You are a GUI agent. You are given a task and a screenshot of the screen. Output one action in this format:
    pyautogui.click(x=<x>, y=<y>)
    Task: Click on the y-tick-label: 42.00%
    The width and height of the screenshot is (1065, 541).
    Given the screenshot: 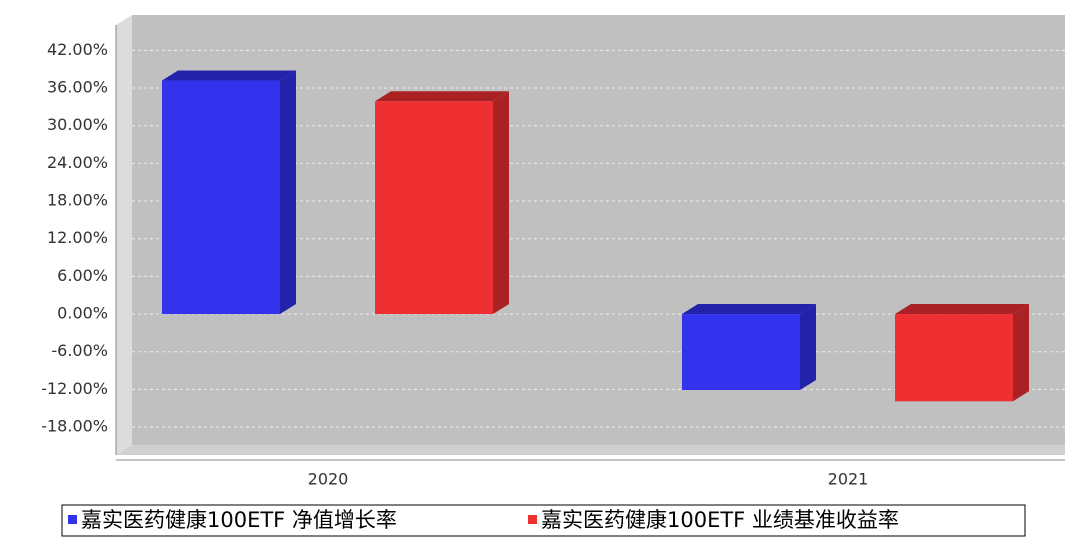 What is the action you would take?
    pyautogui.click(x=77, y=49)
    